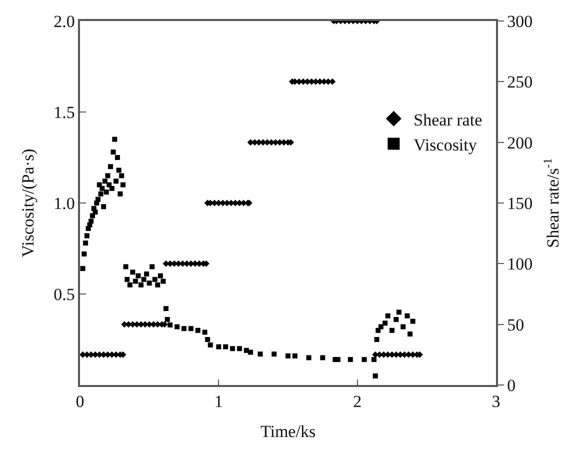  Describe the element at coordinates (80, 402) in the screenshot. I see `x-tick-label: 0` at that location.